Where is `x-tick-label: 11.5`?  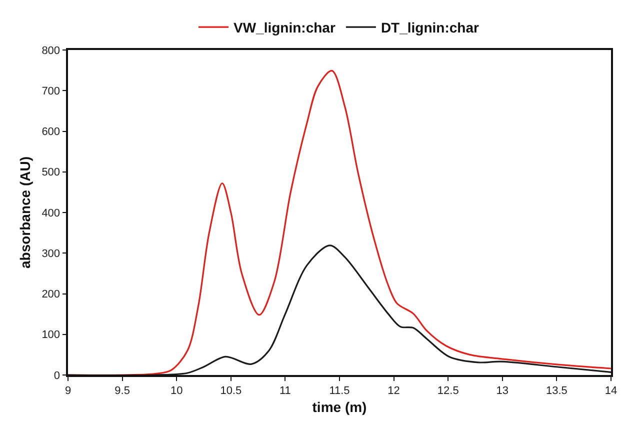 x-tick-label: 11.5 is located at coordinates (339, 390).